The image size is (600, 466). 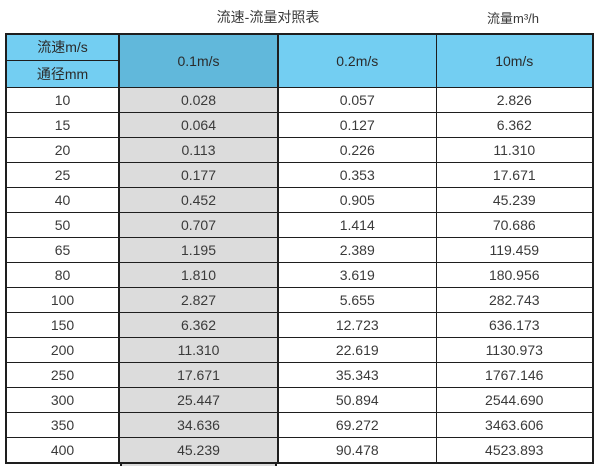 I want to click on title-bar: 流速-流量对照表 流量m³/h, so click(x=300, y=16).